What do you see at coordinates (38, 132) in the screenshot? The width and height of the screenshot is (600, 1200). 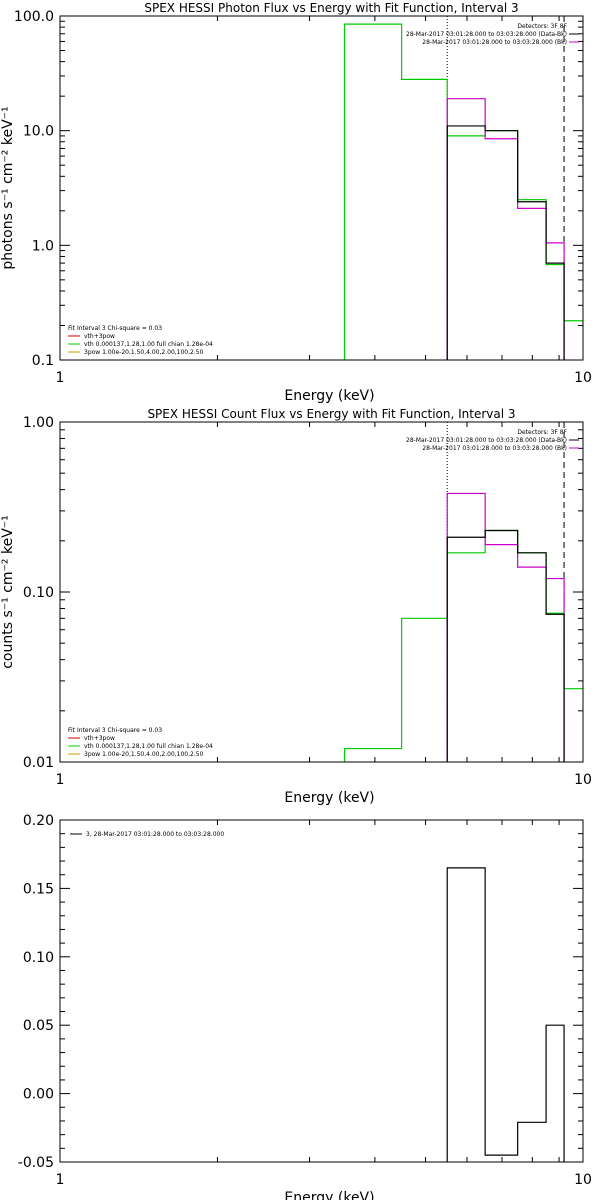 I see `y-tick-label: 10.0` at bounding box center [38, 132].